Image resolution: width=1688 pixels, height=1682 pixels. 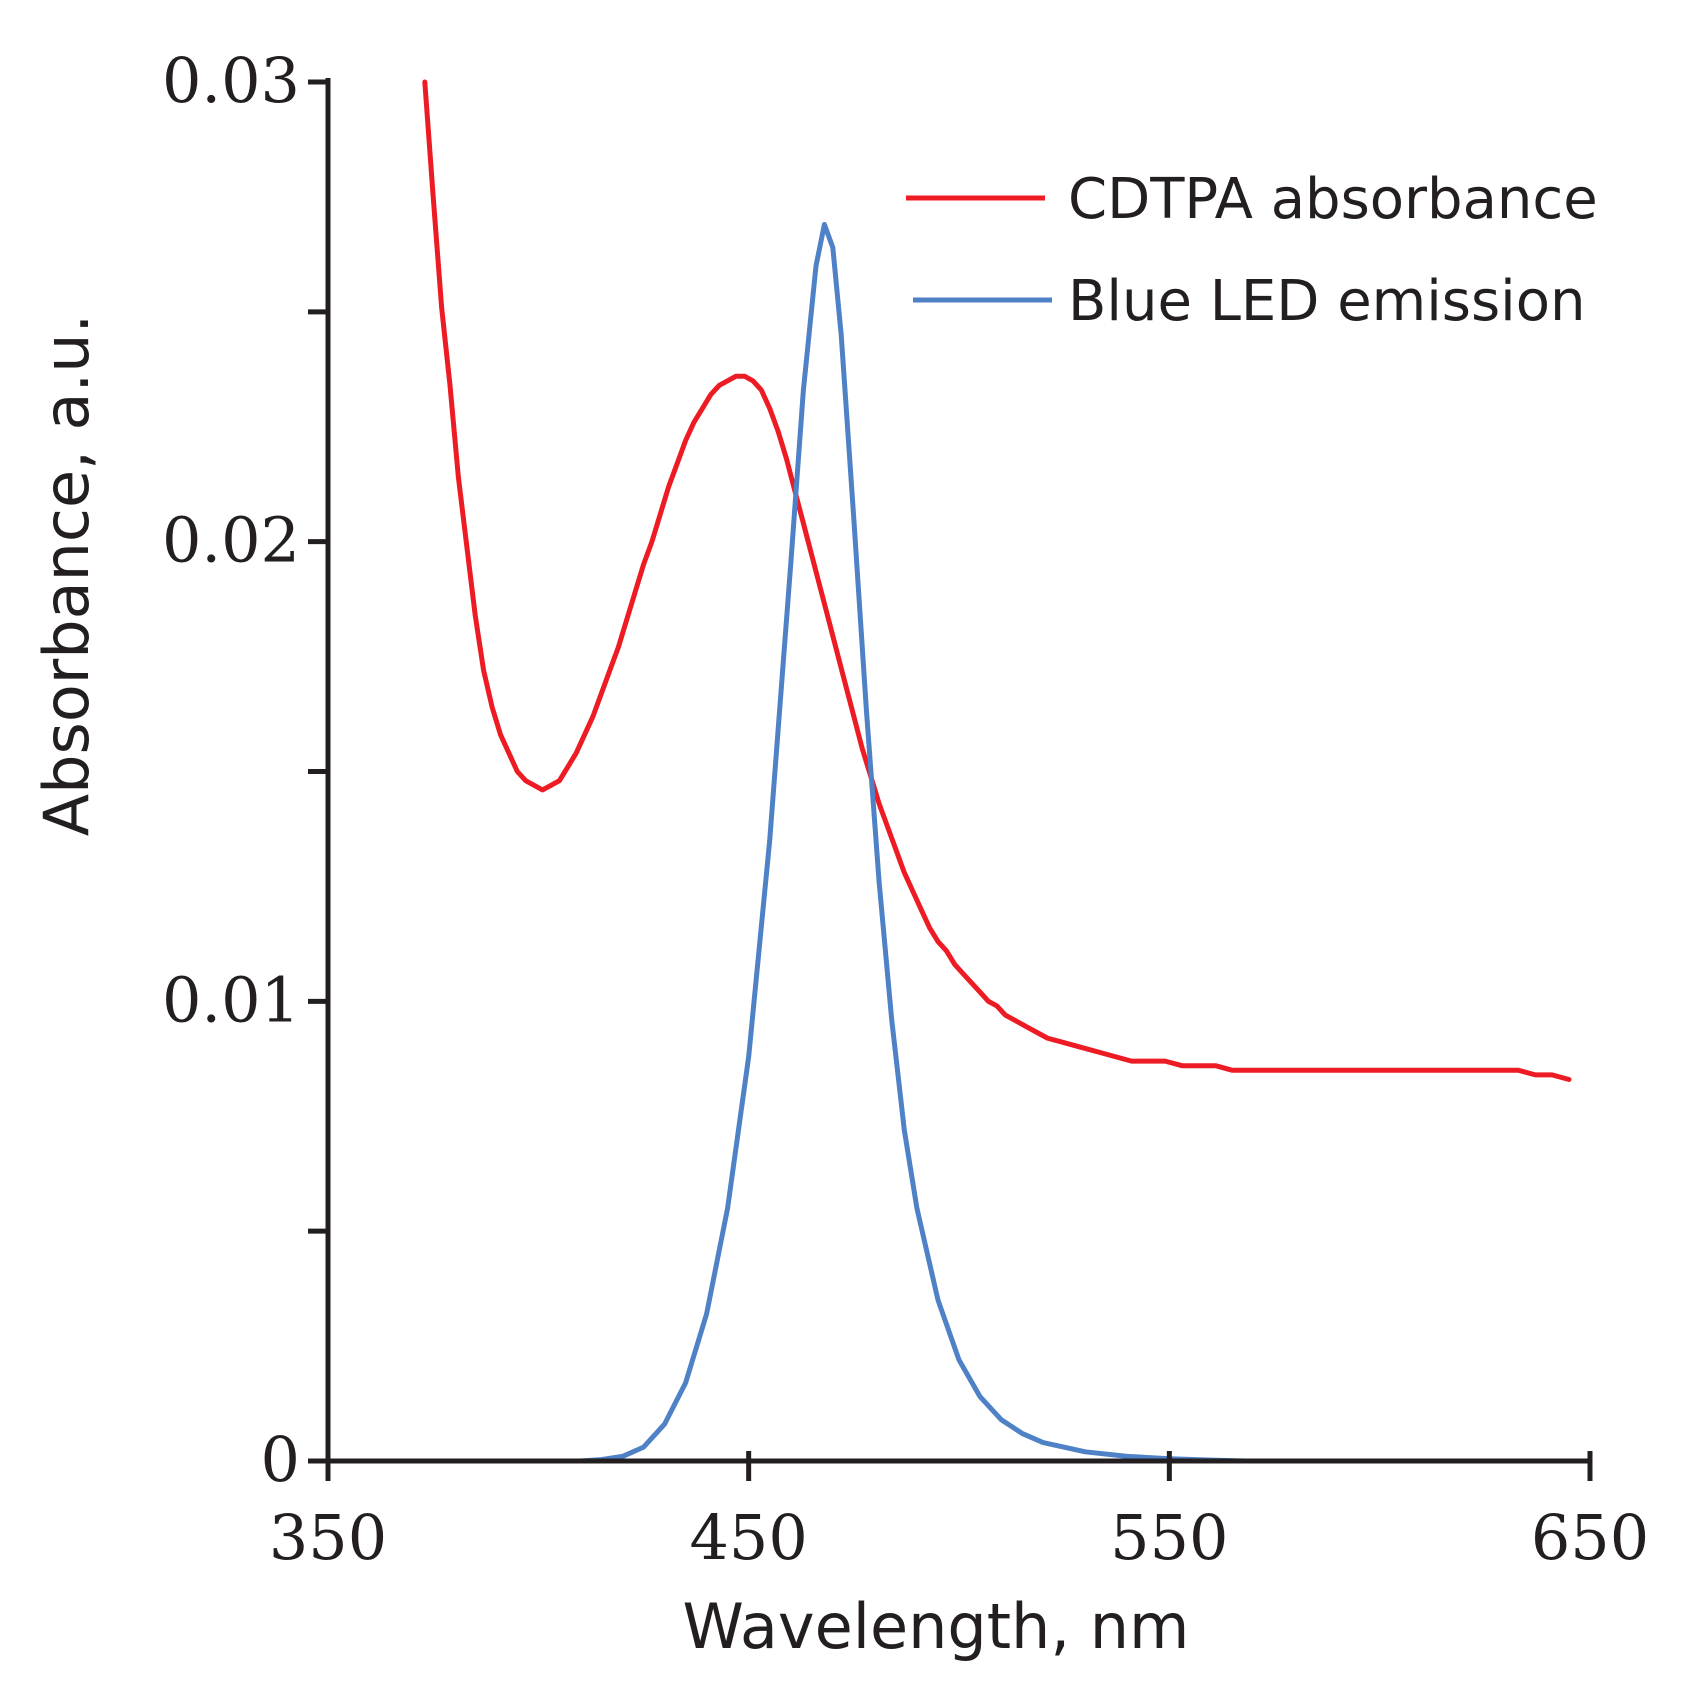 What do you see at coordinates (280, 1459) in the screenshot?
I see `y-tick-label: 0` at bounding box center [280, 1459].